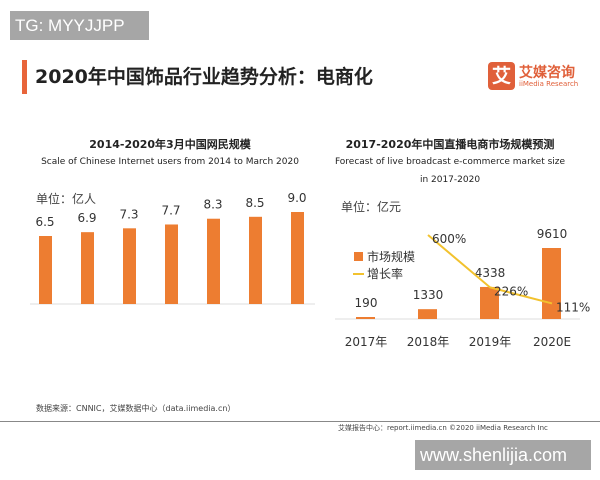  I want to click on chart2-growth-line, so click(490, 269).